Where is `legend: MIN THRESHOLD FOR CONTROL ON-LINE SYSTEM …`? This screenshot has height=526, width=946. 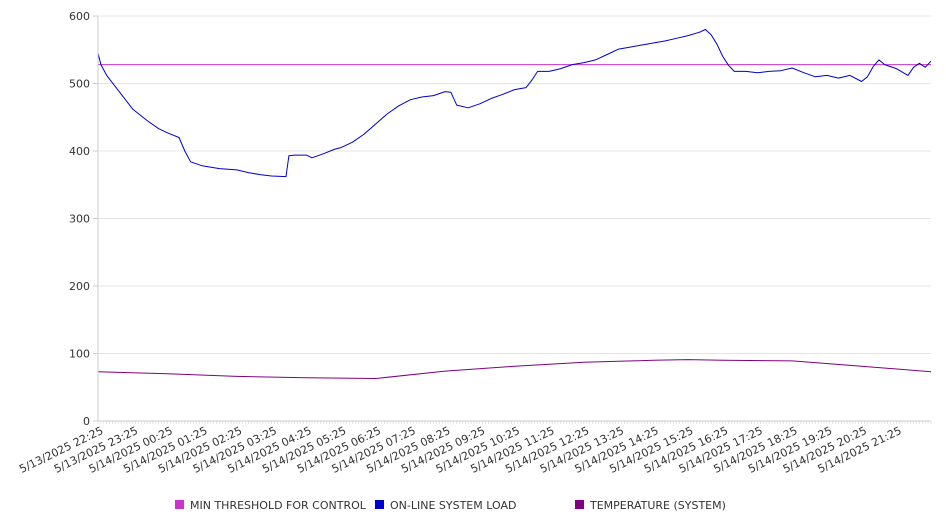 legend: MIN THRESHOLD FOR CONTROL ON-LINE SYSTEM … is located at coordinates (450, 505).